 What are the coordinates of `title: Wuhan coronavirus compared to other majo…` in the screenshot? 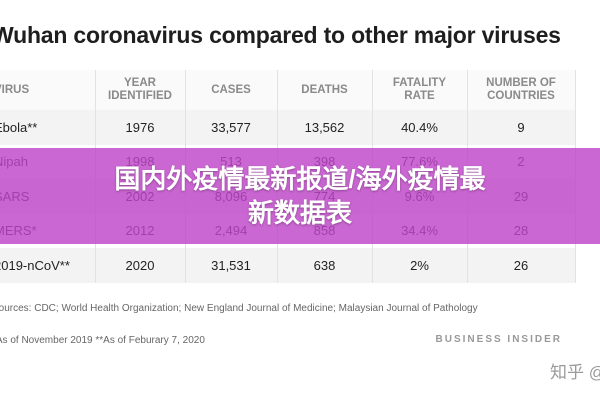 It's located at (280, 35).